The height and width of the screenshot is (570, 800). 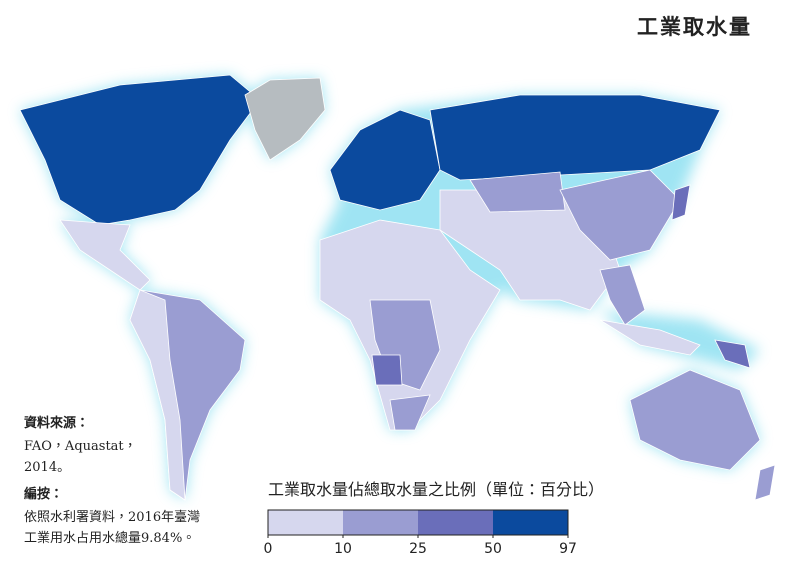 I want to click on australia, so click(x=695, y=420).